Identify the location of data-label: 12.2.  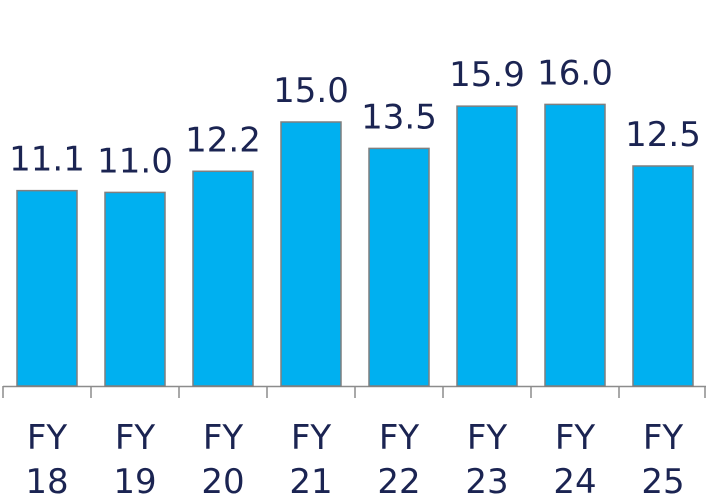
(223, 140).